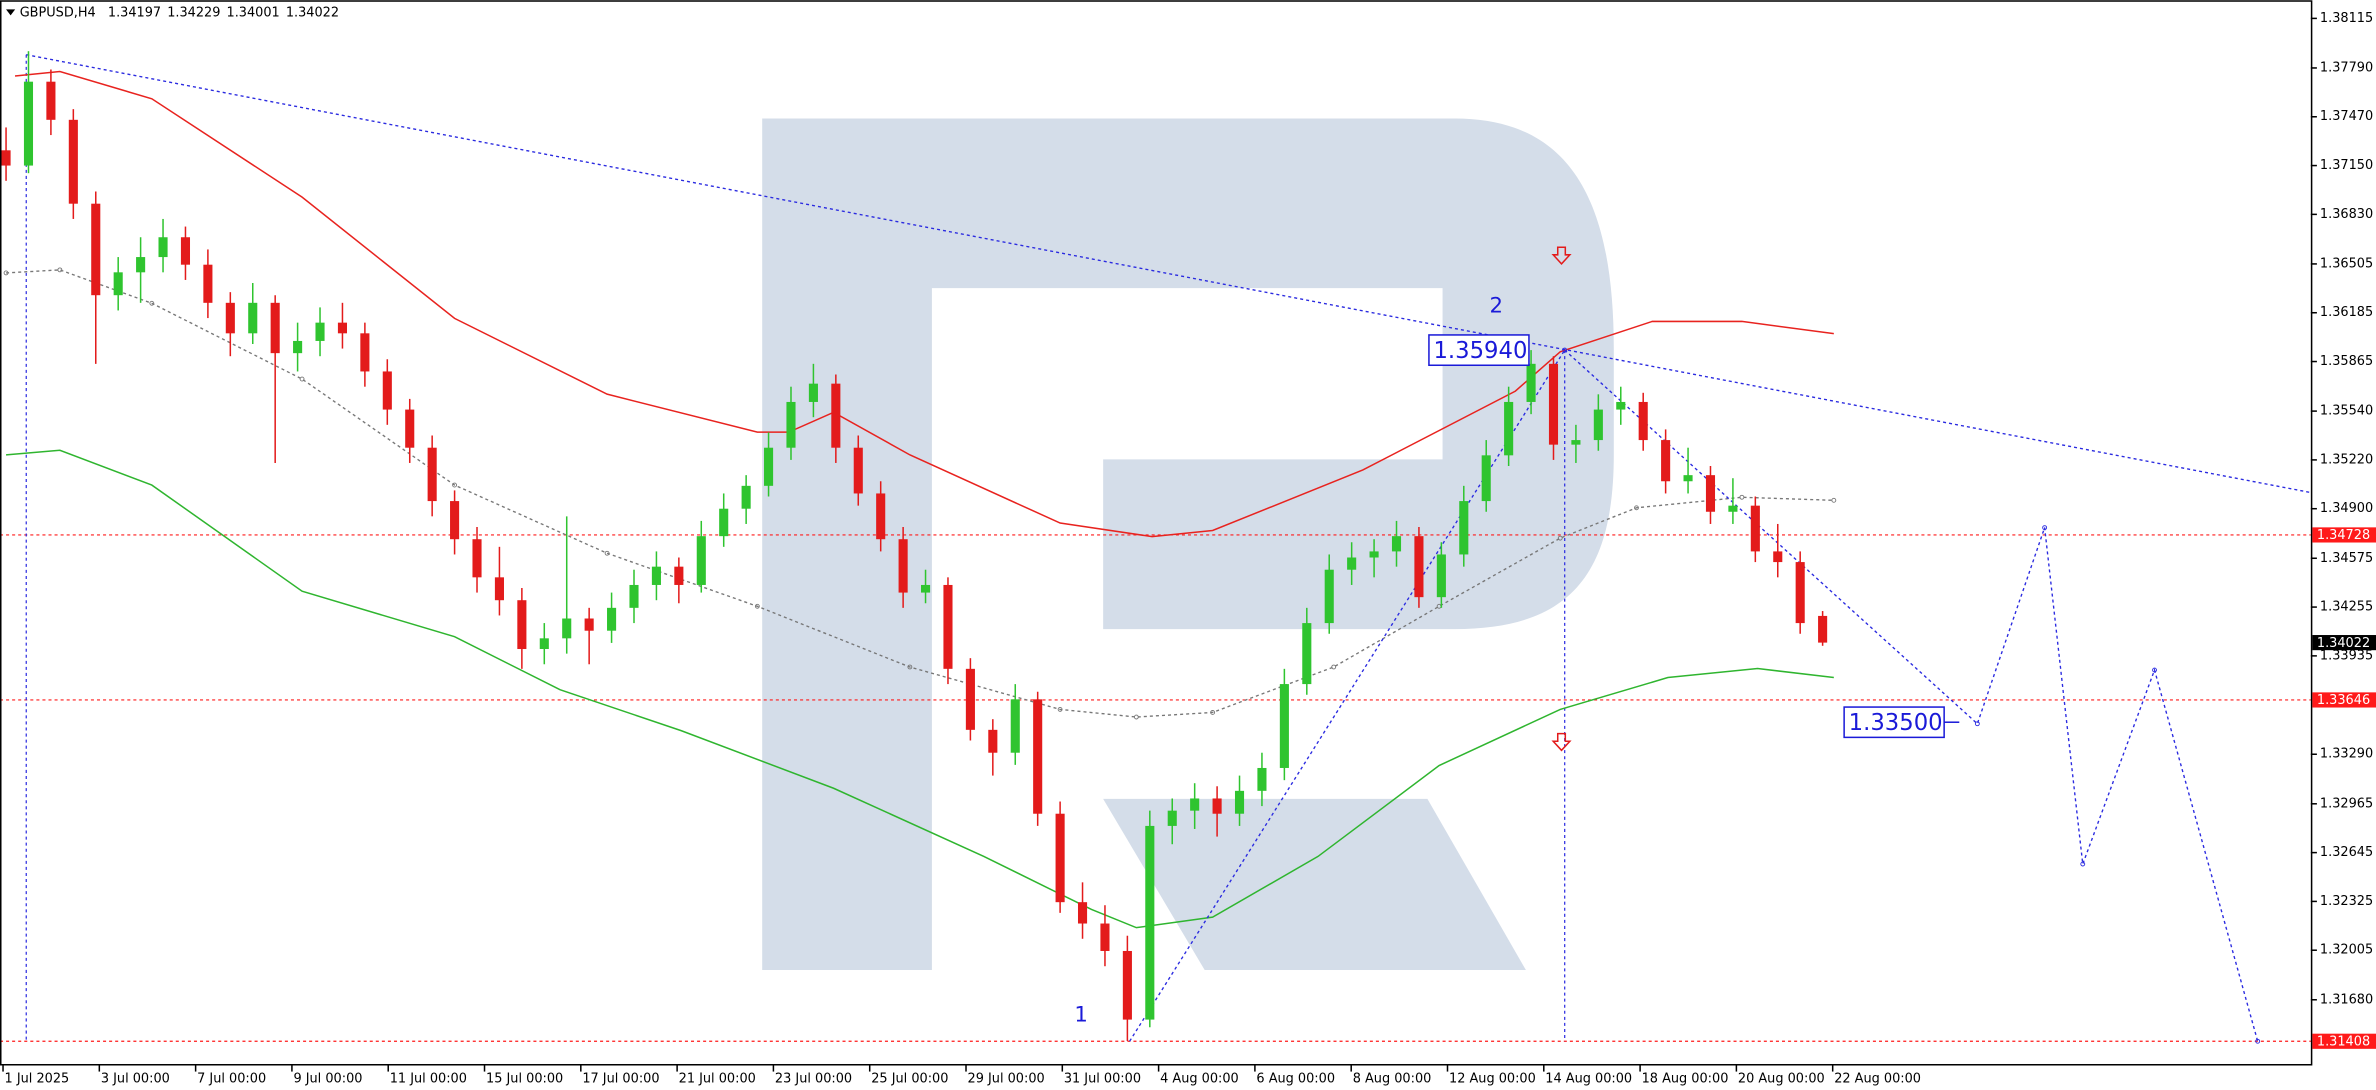  I want to click on wave-label: 1, so click(1081, 1015).